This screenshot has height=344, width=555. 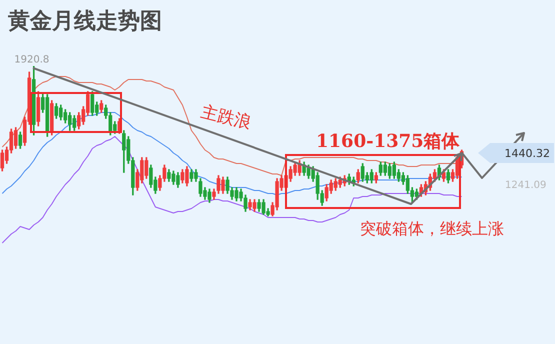 What do you see at coordinates (388, 141) in the screenshot?
I see `annotation: 1160-1375箱体` at bounding box center [388, 141].